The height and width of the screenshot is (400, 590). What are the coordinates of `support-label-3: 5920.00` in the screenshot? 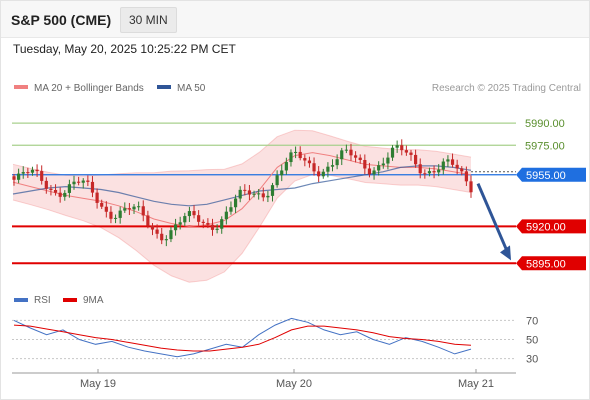 It's located at (546, 227).